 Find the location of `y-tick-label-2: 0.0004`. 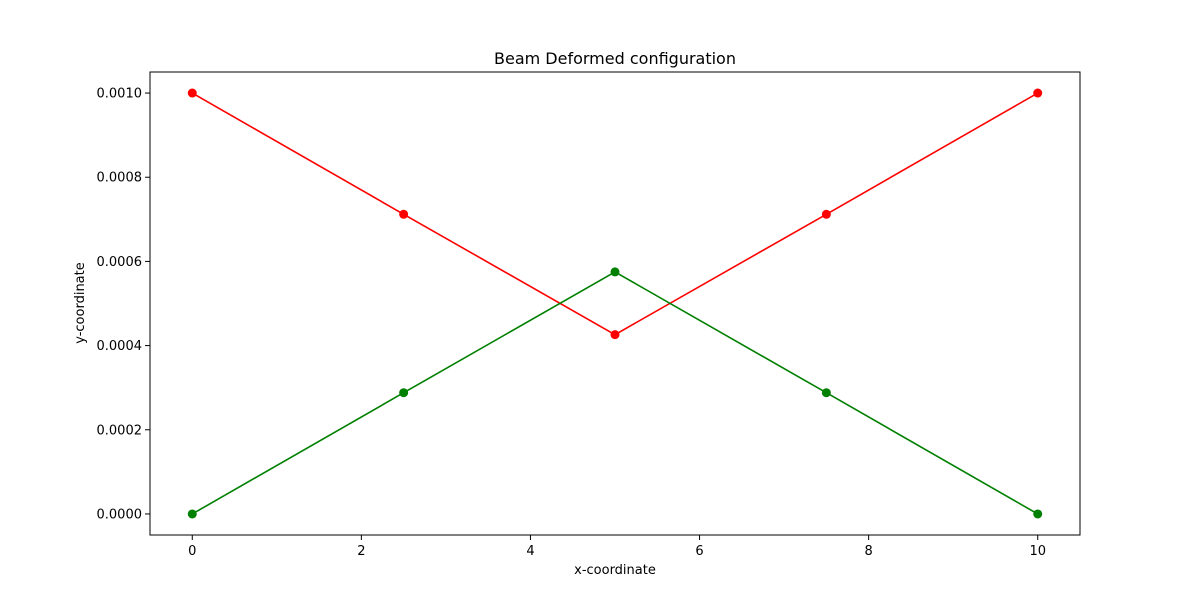

y-tick-label-2: 0.0004 is located at coordinates (120, 346).